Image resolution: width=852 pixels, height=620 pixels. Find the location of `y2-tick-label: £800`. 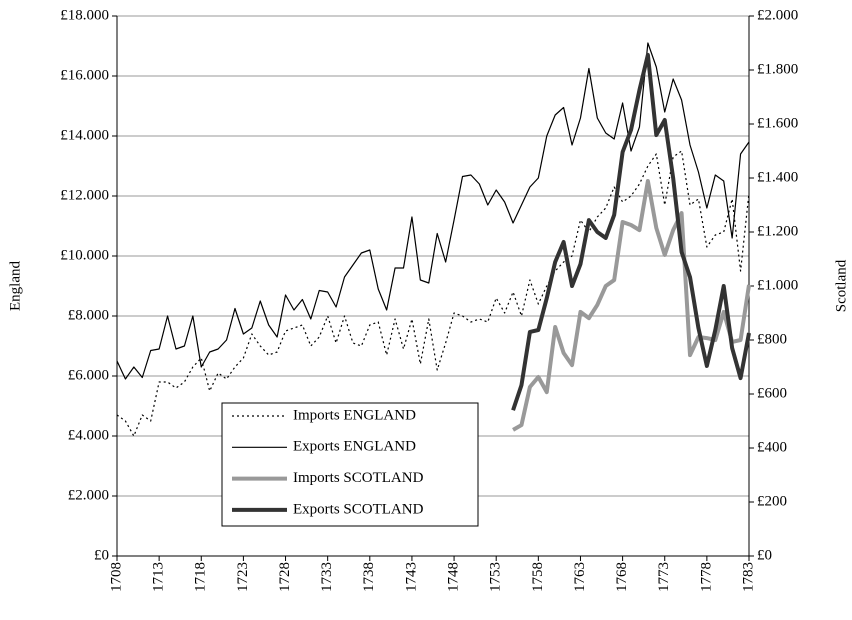

y2-tick-label: £800 is located at coordinates (772, 339).